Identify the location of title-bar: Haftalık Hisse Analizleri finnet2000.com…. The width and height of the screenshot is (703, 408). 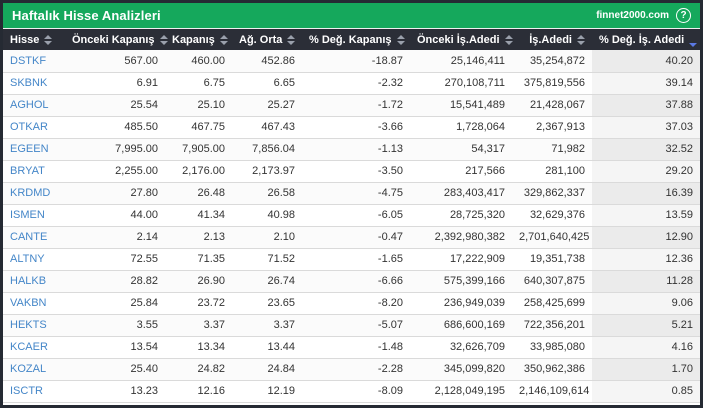
(351, 15).